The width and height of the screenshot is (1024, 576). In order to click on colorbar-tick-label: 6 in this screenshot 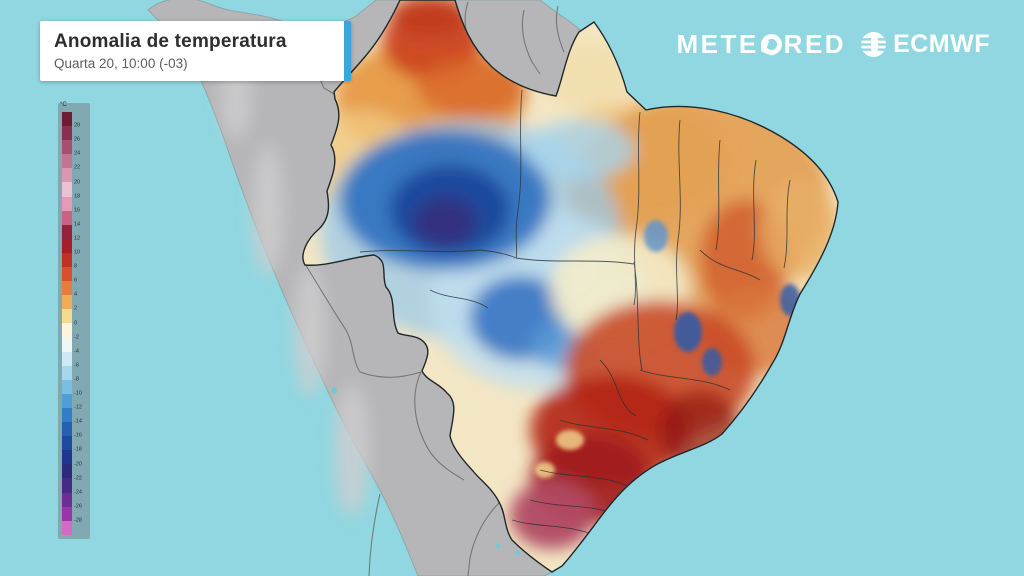, I will do `click(76, 280)`.